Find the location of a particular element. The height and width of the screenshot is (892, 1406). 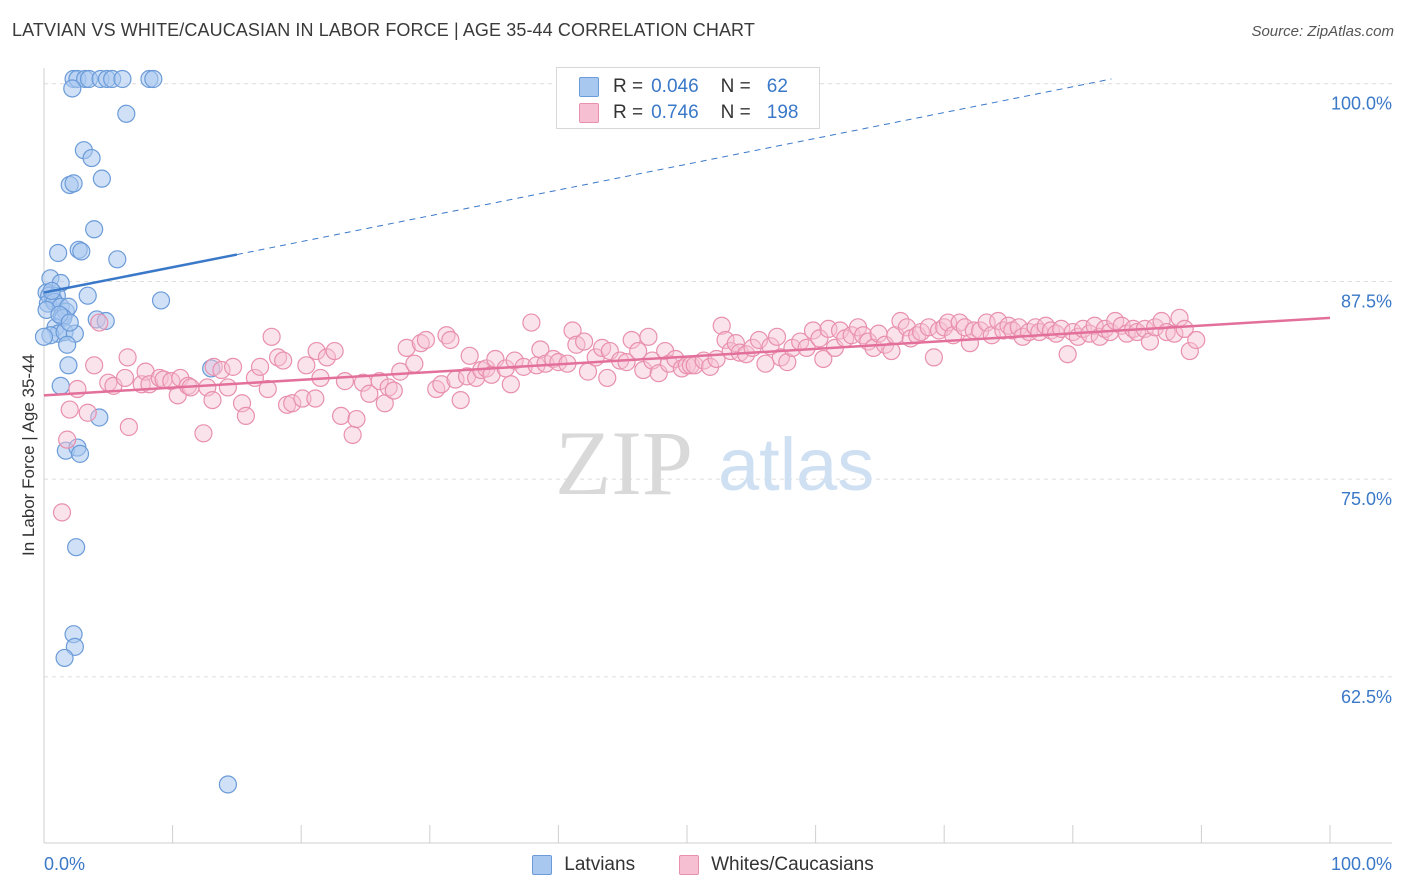

y-tick-label: 87.5% is located at coordinates (1366, 301).